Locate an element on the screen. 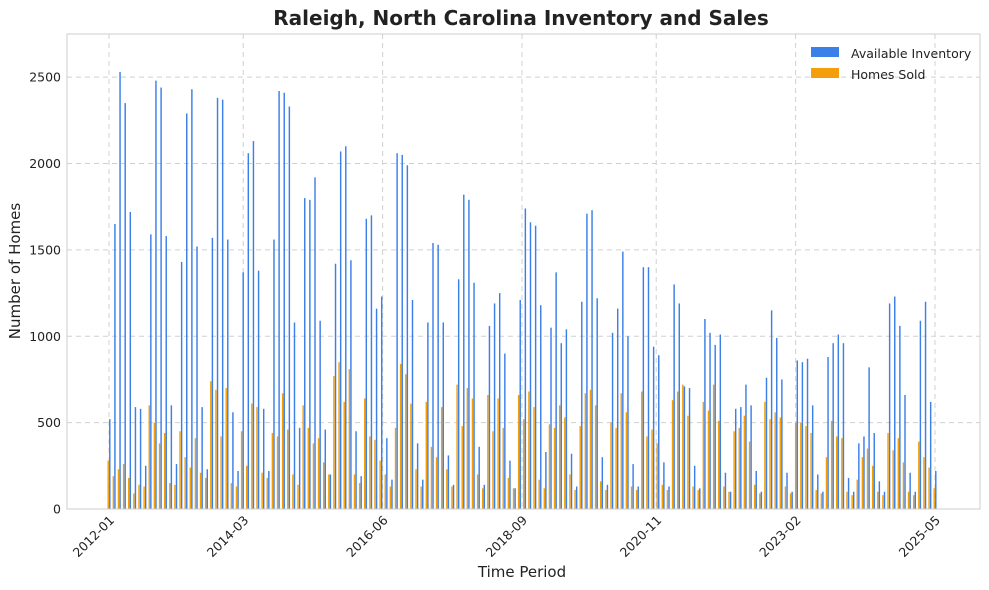 The image size is (989, 590). legend-swatch-inventory is located at coordinates (825, 52).